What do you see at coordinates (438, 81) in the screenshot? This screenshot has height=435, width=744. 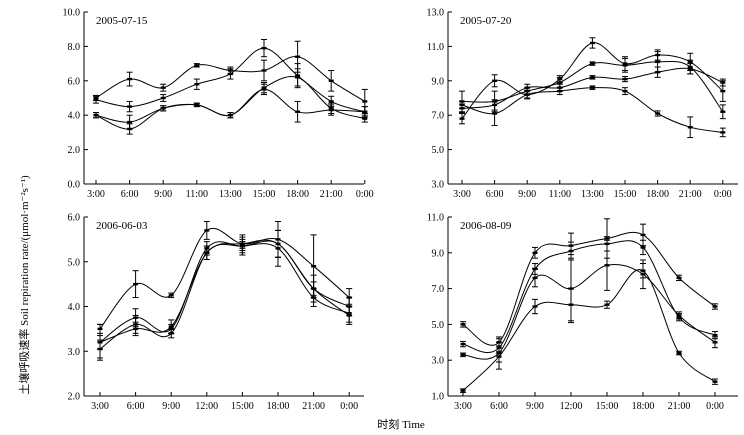 I see `y-tick-label: 9.0` at bounding box center [438, 81].